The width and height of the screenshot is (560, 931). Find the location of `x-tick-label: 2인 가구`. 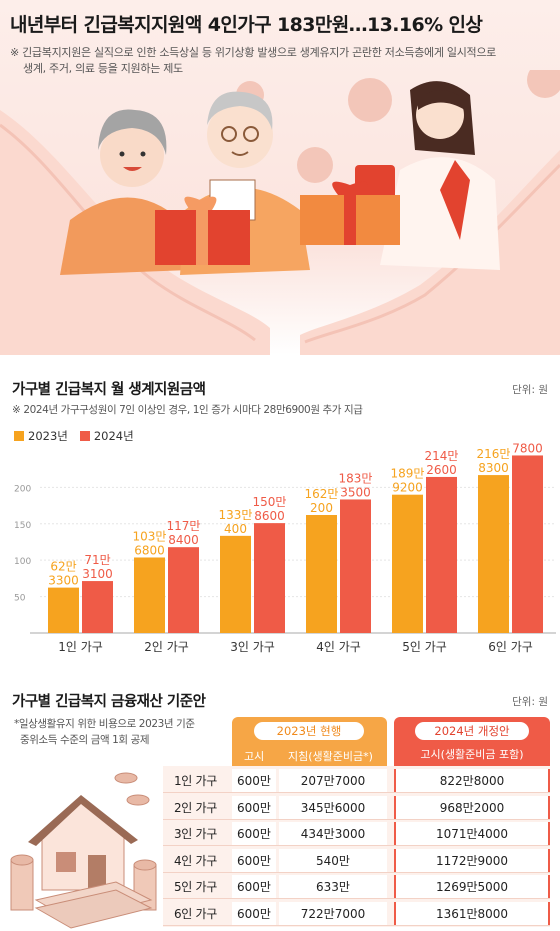

x-tick-label: 2인 가구 is located at coordinates (166, 647).